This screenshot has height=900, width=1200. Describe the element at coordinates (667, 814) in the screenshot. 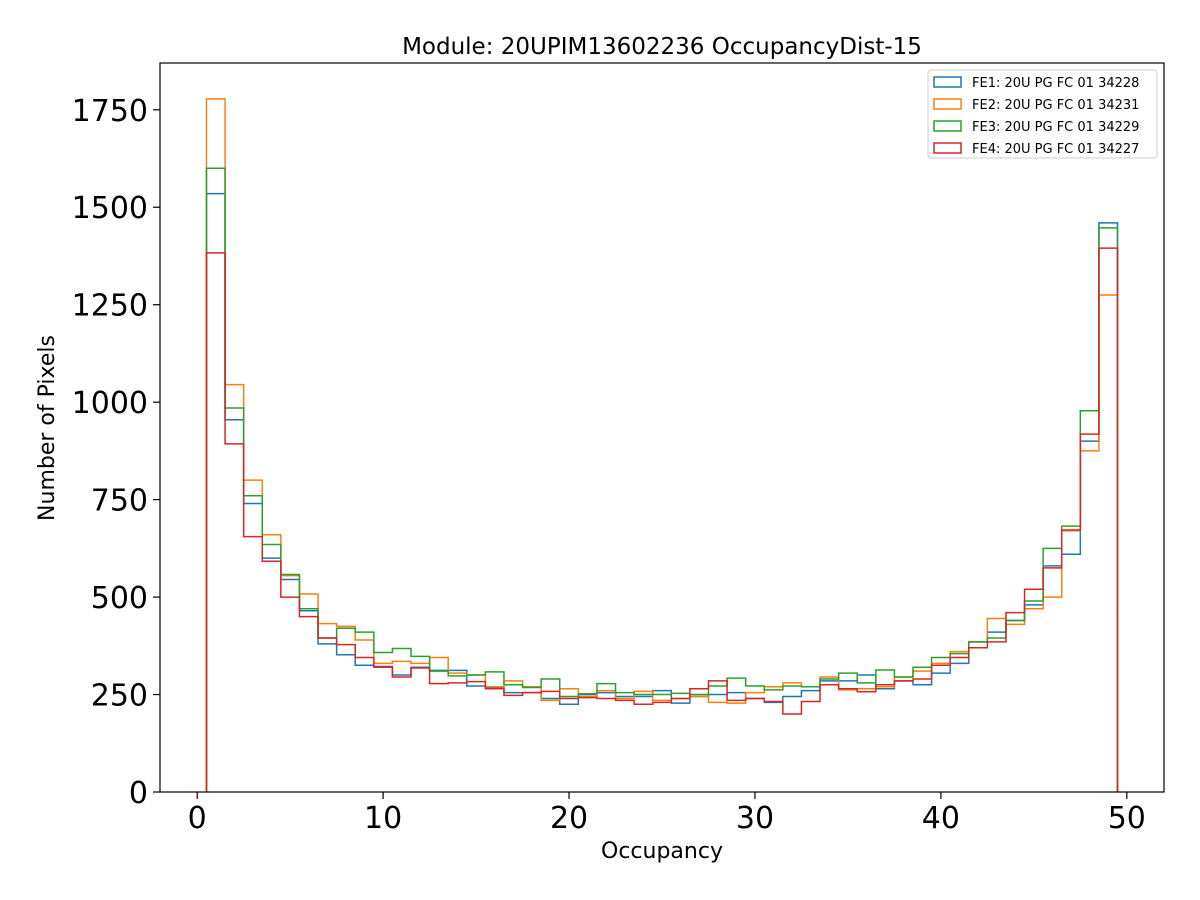

I see `x-axis: 0 10 20 30 40 50` at that location.